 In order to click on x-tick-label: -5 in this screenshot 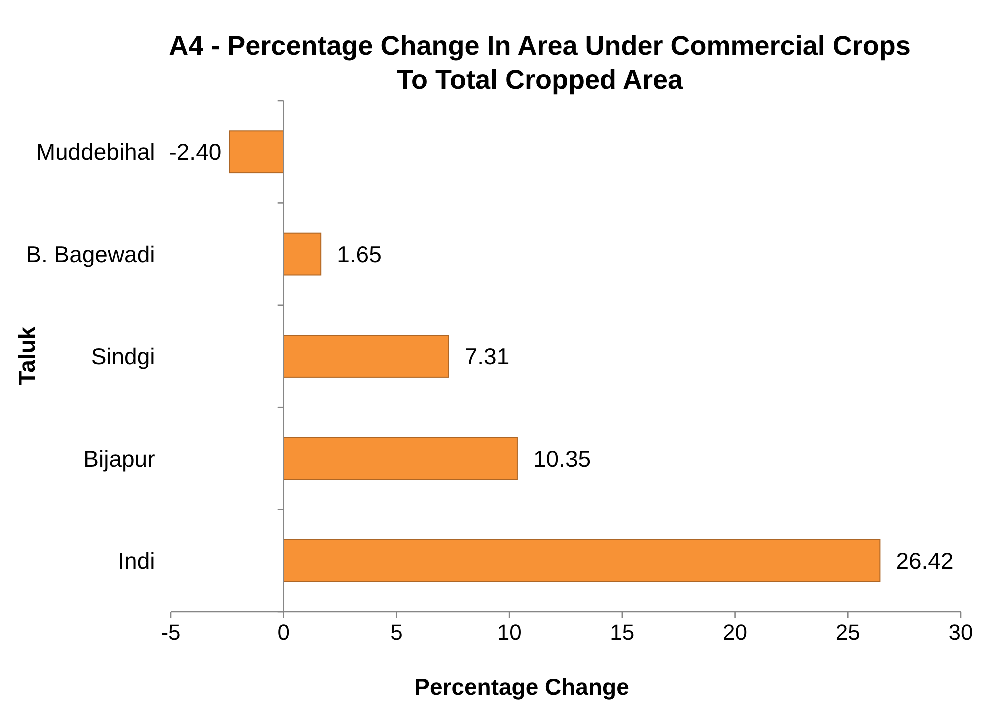, I will do `click(171, 632)`.